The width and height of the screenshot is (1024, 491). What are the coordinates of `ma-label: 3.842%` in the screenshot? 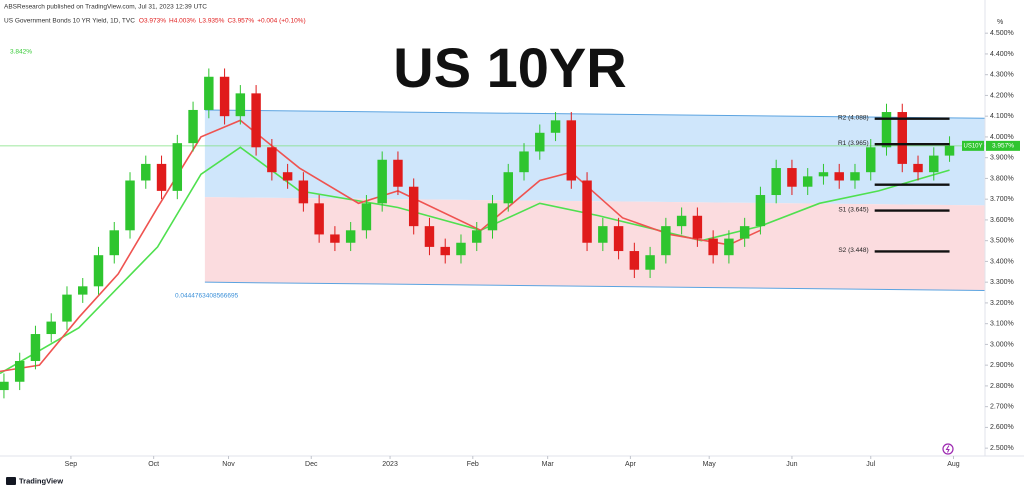 It's located at (21, 52).